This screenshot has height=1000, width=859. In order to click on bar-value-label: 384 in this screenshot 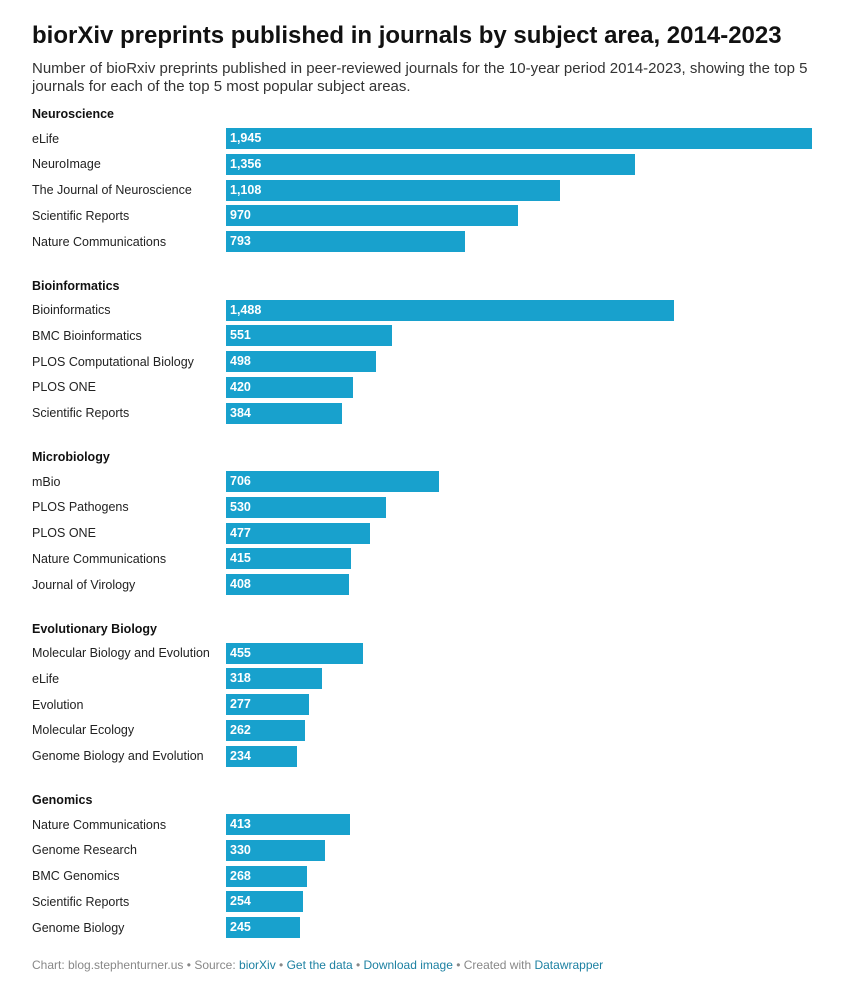, I will do `click(240, 412)`.